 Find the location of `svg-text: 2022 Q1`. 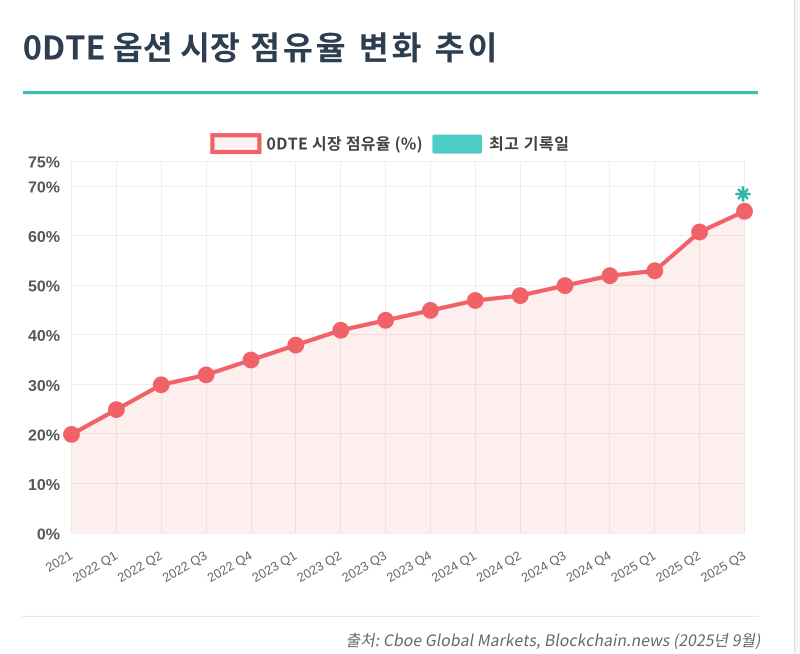

svg-text: 2022 Q1 is located at coordinates (95, 567).